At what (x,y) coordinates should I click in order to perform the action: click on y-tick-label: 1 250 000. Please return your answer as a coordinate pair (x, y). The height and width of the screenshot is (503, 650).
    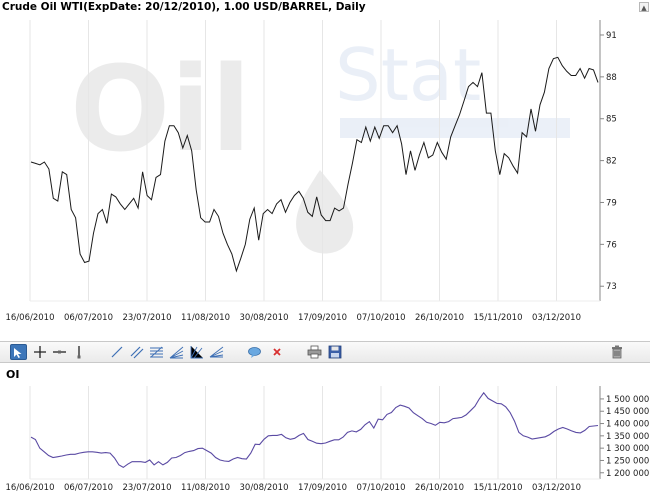
    Looking at the image, I should click on (627, 461).